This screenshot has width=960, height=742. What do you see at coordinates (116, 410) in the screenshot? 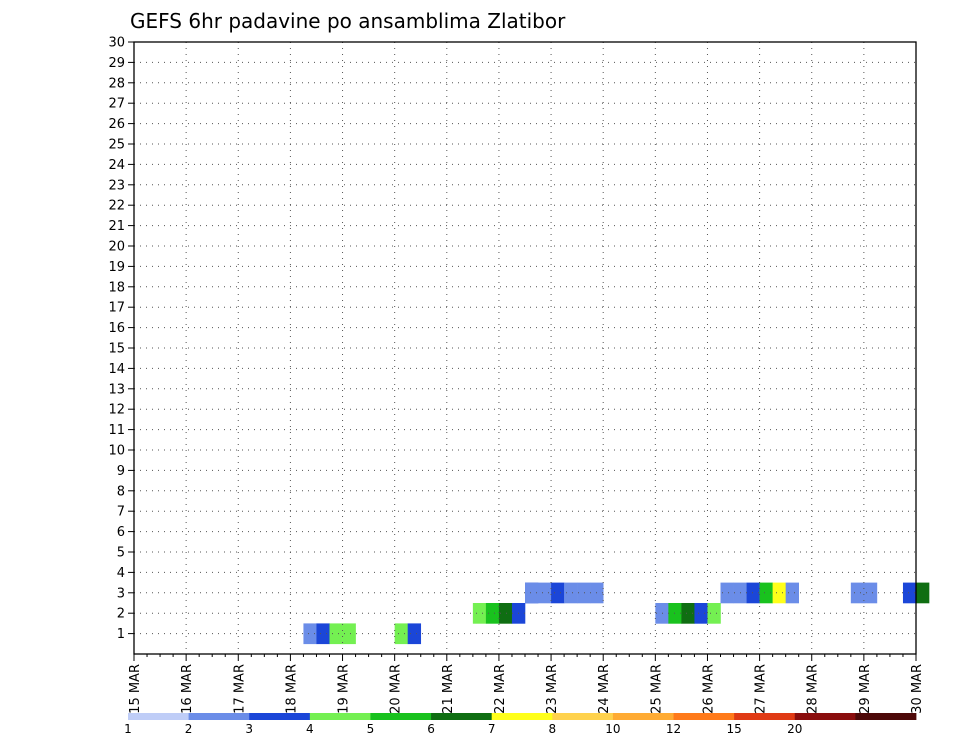
I see `y-tick-label-12: 12` at bounding box center [116, 410].